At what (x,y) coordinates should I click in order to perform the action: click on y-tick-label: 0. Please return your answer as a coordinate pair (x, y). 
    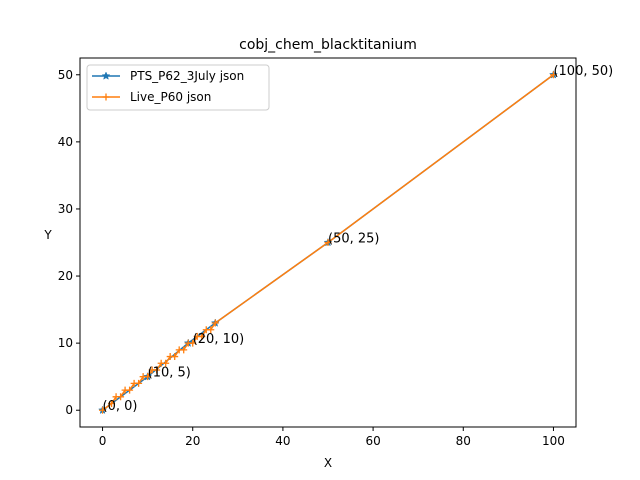
    Looking at the image, I should click on (69, 410).